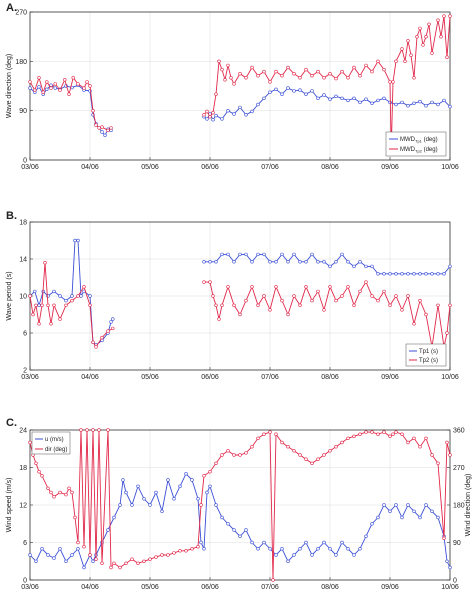 The width and height of the screenshot is (474, 594). I want to click on panel-c-y-ticks: 0 6 12 18 24, so click(26, 506).